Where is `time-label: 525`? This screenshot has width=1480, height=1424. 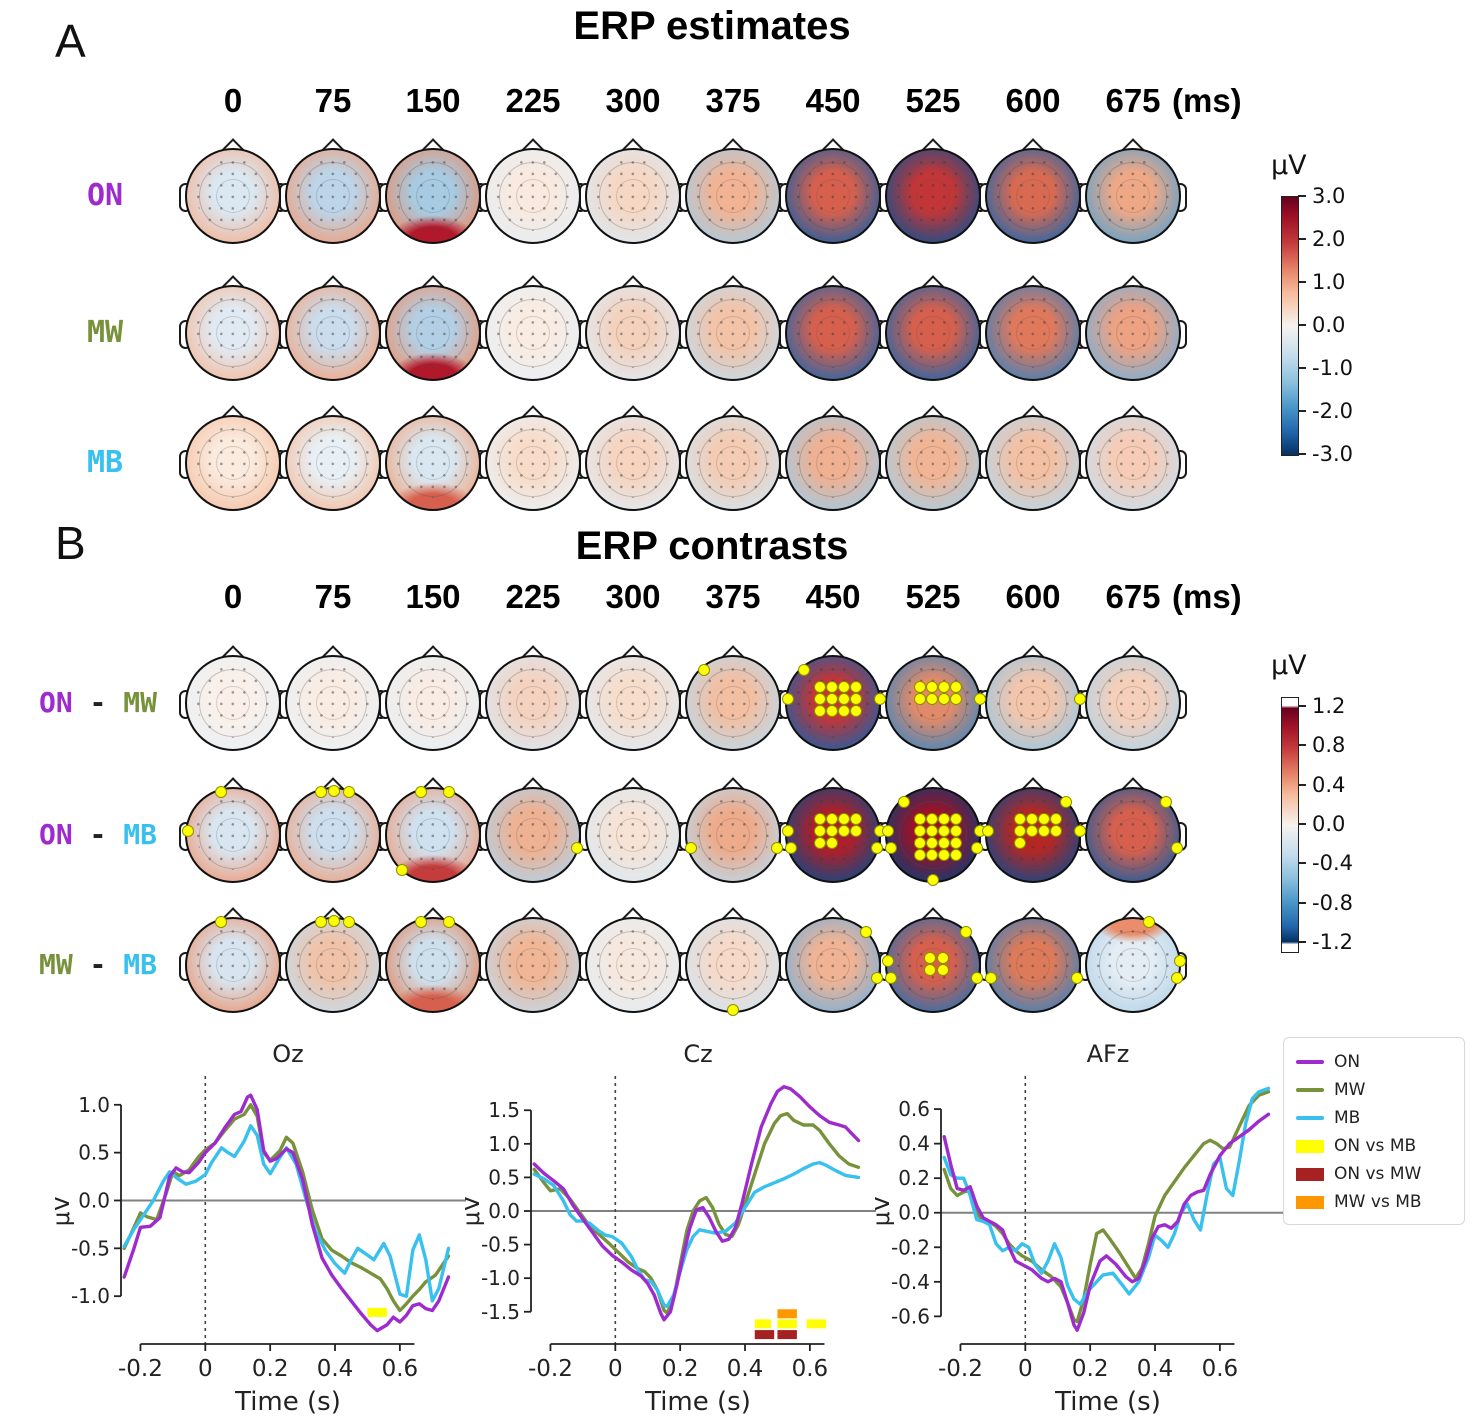
time-label: 525 is located at coordinates (933, 100).